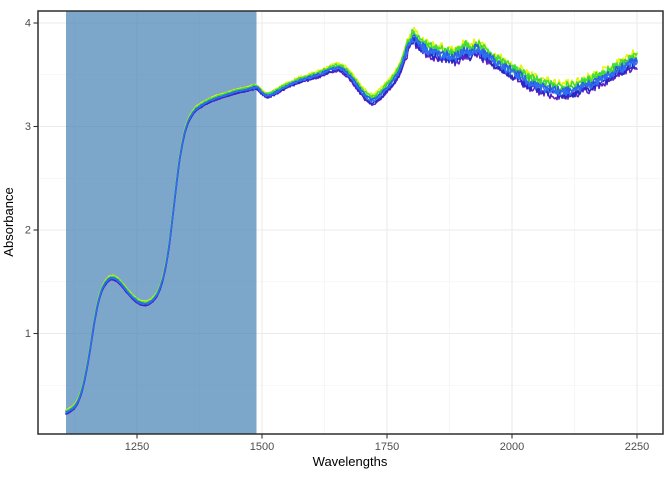 This screenshot has height=480, width=672. Describe the element at coordinates (350, 461) in the screenshot. I see `x-axis-title: Wavelengths` at that location.